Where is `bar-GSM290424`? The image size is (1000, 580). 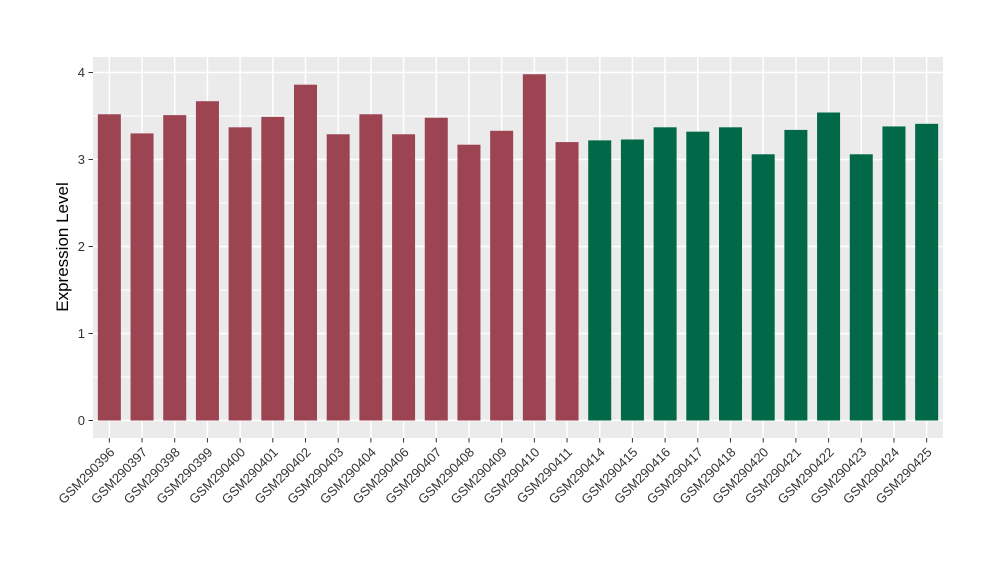 bar-GSM290424 is located at coordinates (894, 273).